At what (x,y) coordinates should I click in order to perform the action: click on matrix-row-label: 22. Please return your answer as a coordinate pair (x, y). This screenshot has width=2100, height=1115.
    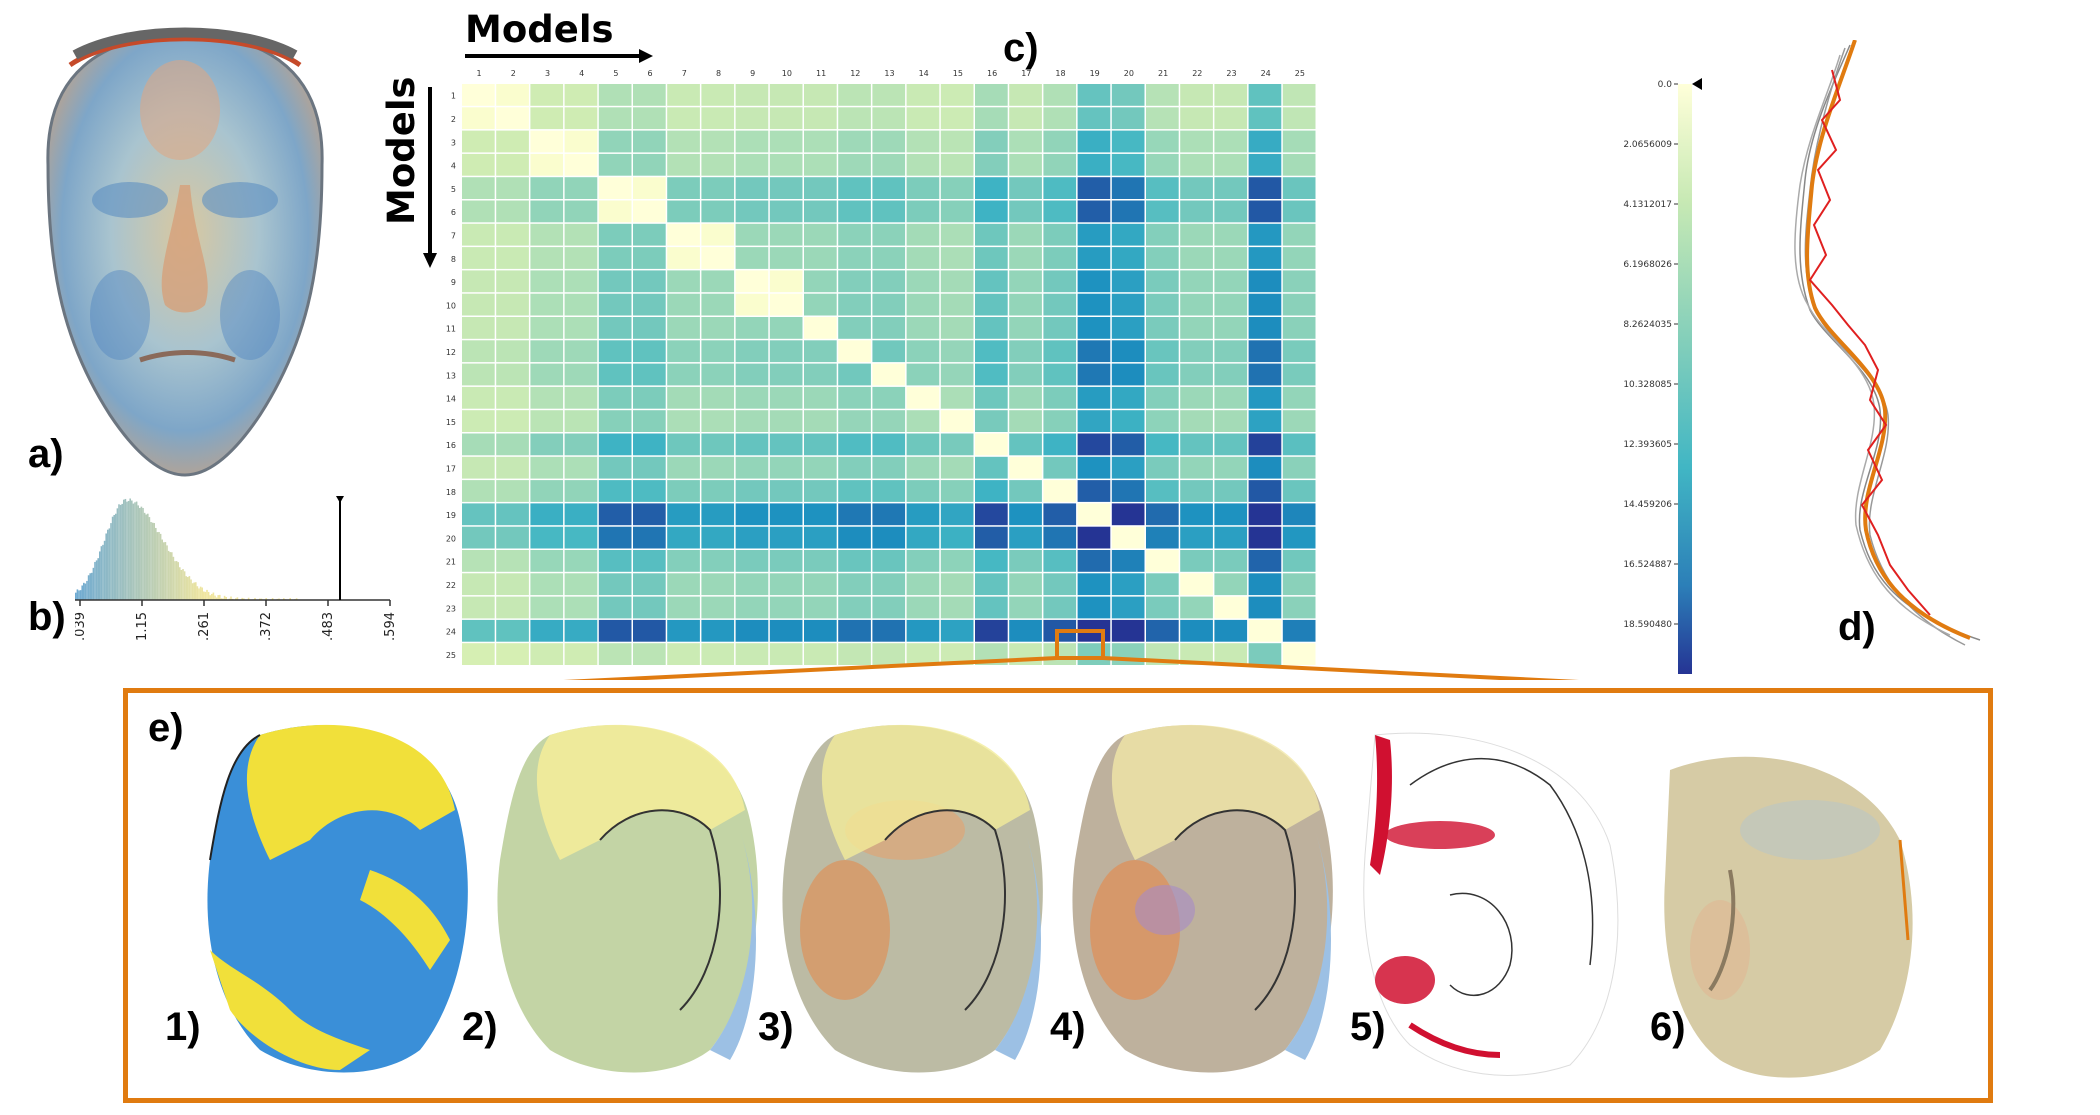
    Looking at the image, I should click on (451, 585).